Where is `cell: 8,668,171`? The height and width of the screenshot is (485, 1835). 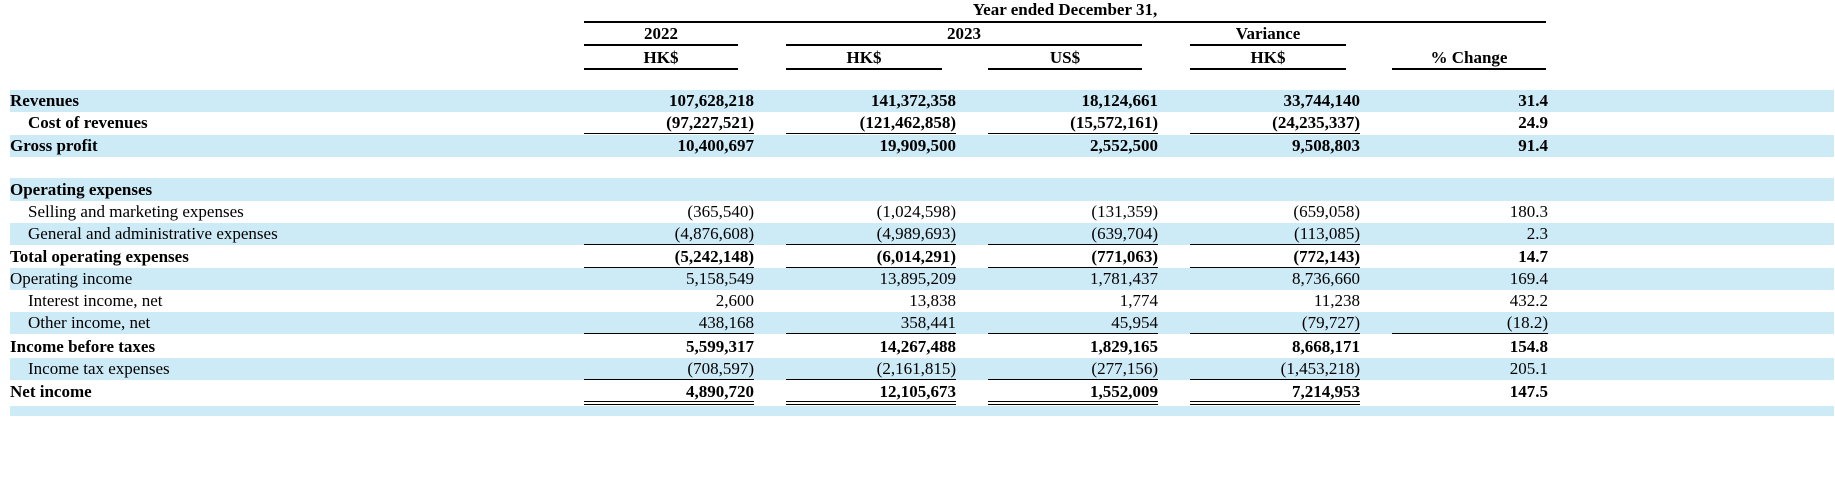
cell: 8,668,171 is located at coordinates (1326, 346).